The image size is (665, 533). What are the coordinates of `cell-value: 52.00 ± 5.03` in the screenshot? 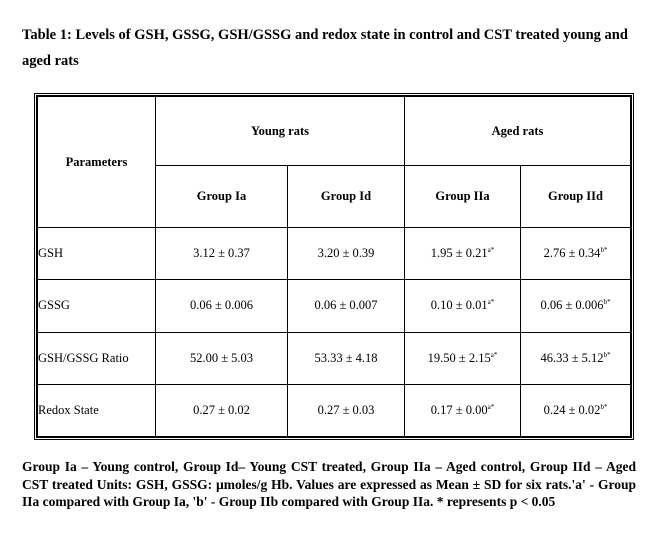 It's located at (221, 357).